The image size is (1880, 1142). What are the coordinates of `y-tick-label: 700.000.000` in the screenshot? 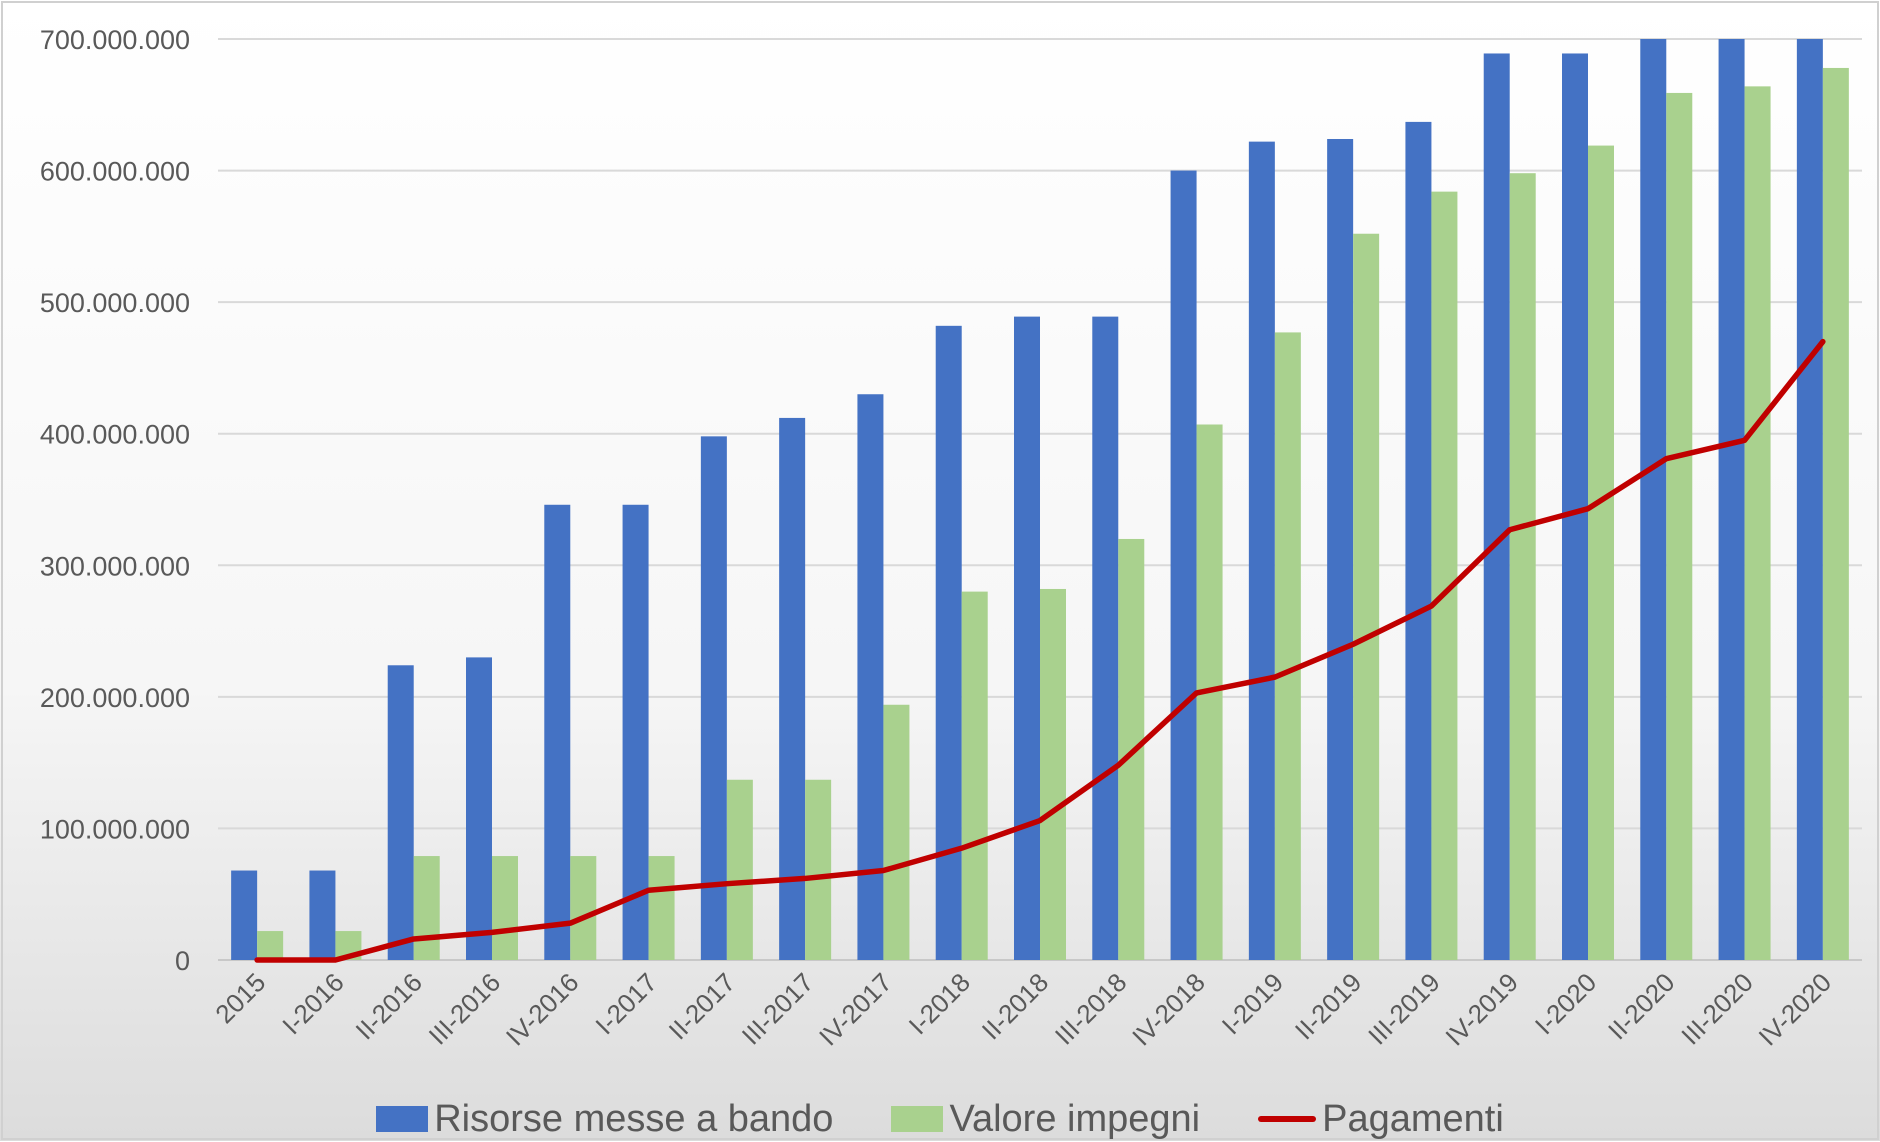 It's located at (115, 40).